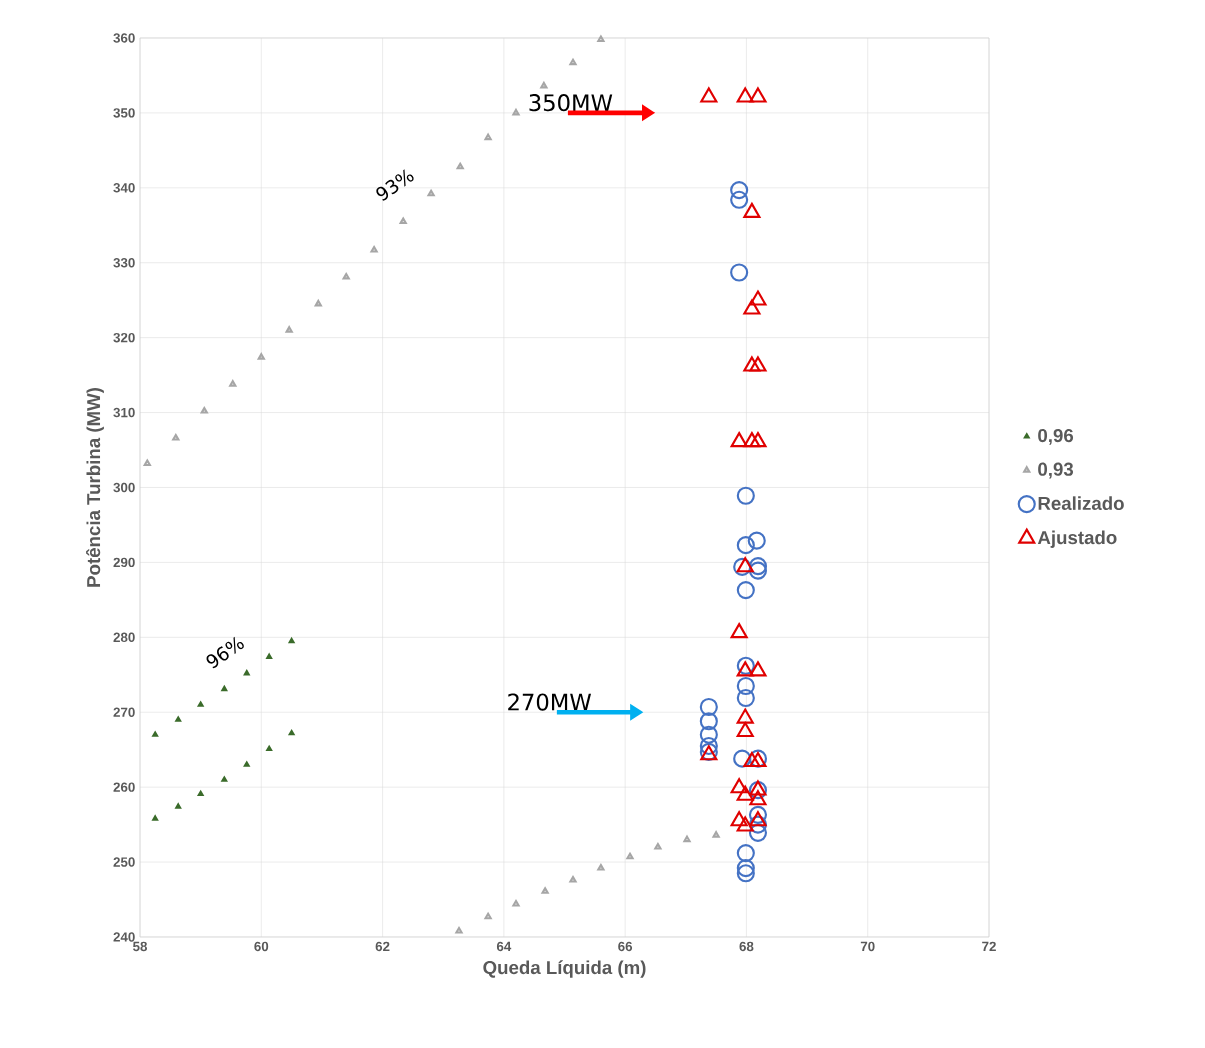  I want to click on y-tick-label: 280, so click(124, 637).